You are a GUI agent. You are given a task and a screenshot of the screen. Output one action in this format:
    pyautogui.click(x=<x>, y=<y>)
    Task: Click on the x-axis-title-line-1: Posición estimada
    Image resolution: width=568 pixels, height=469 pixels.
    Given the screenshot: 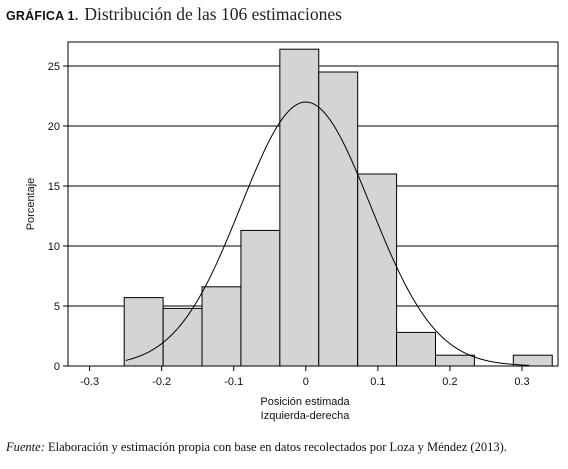 What is the action you would take?
    pyautogui.click(x=305, y=402)
    